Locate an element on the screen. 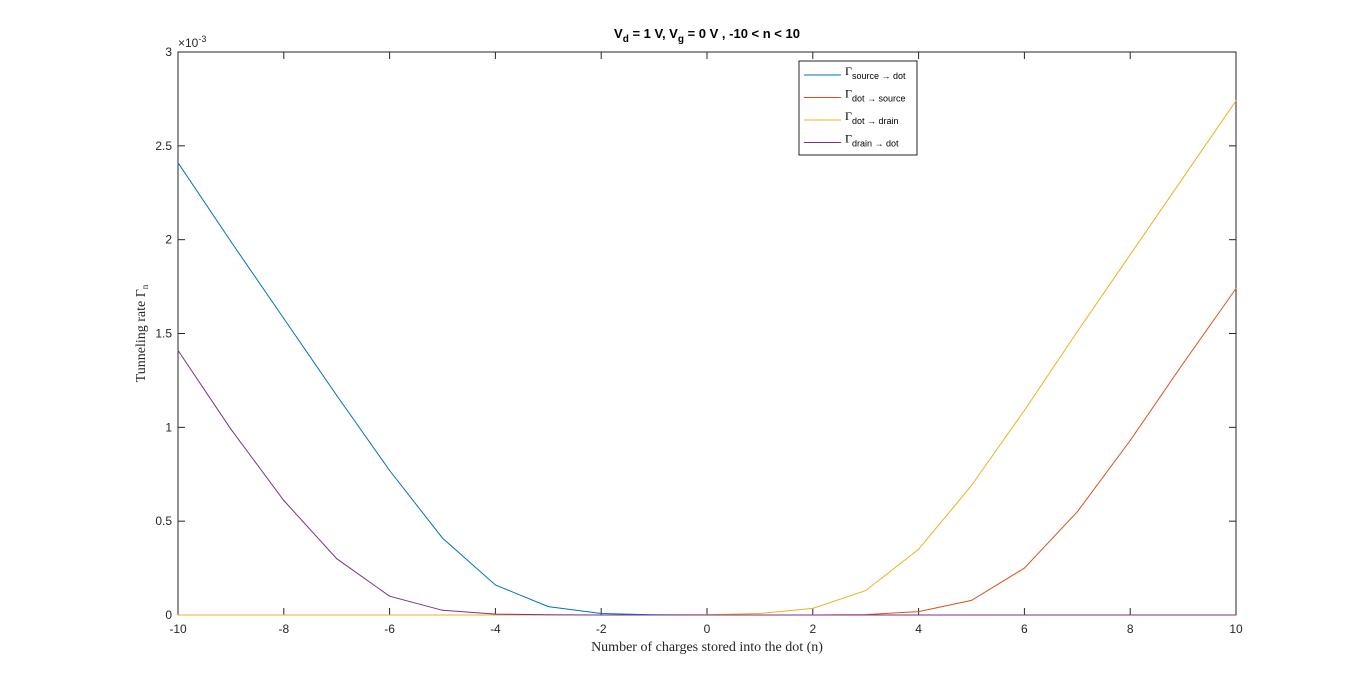 This screenshot has width=1366, height=691. x-tick-label: 2 is located at coordinates (812, 629).